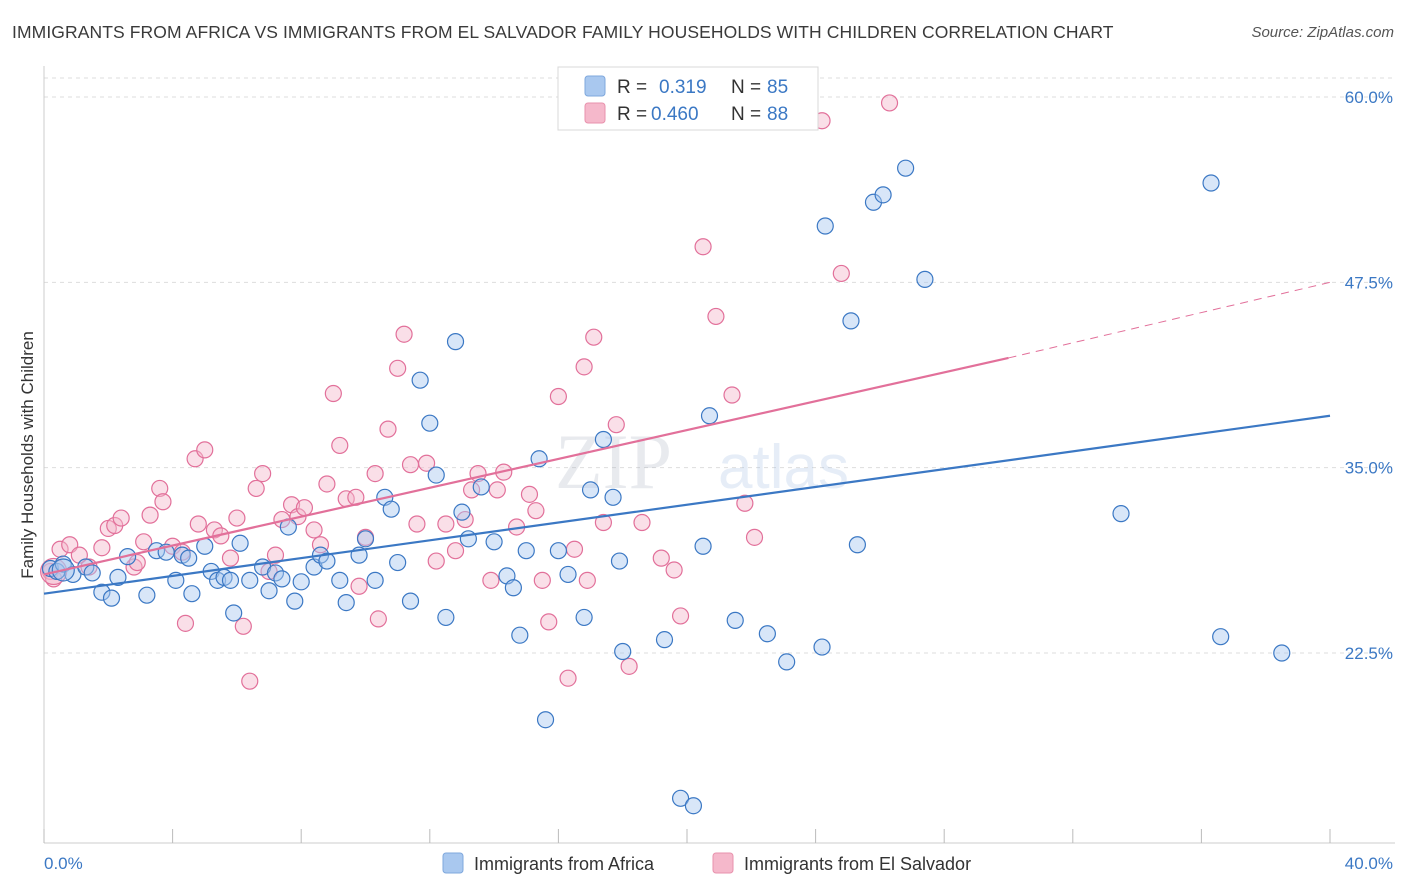 The width and height of the screenshot is (1406, 892). What do you see at coordinates (27, 455) in the screenshot?
I see `y-axis-label: Family Households with Children` at bounding box center [27, 455].